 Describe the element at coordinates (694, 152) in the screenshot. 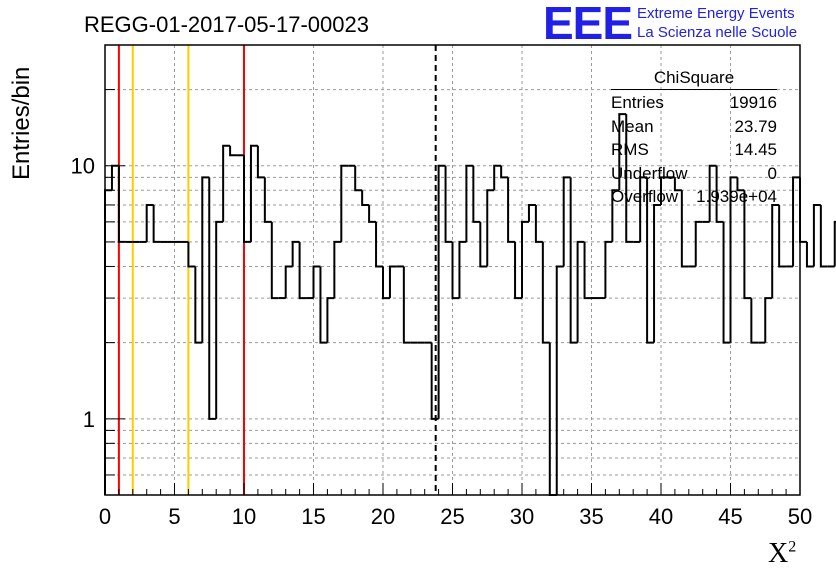

I see `stats-row-rms: RMS 14.45` at that location.